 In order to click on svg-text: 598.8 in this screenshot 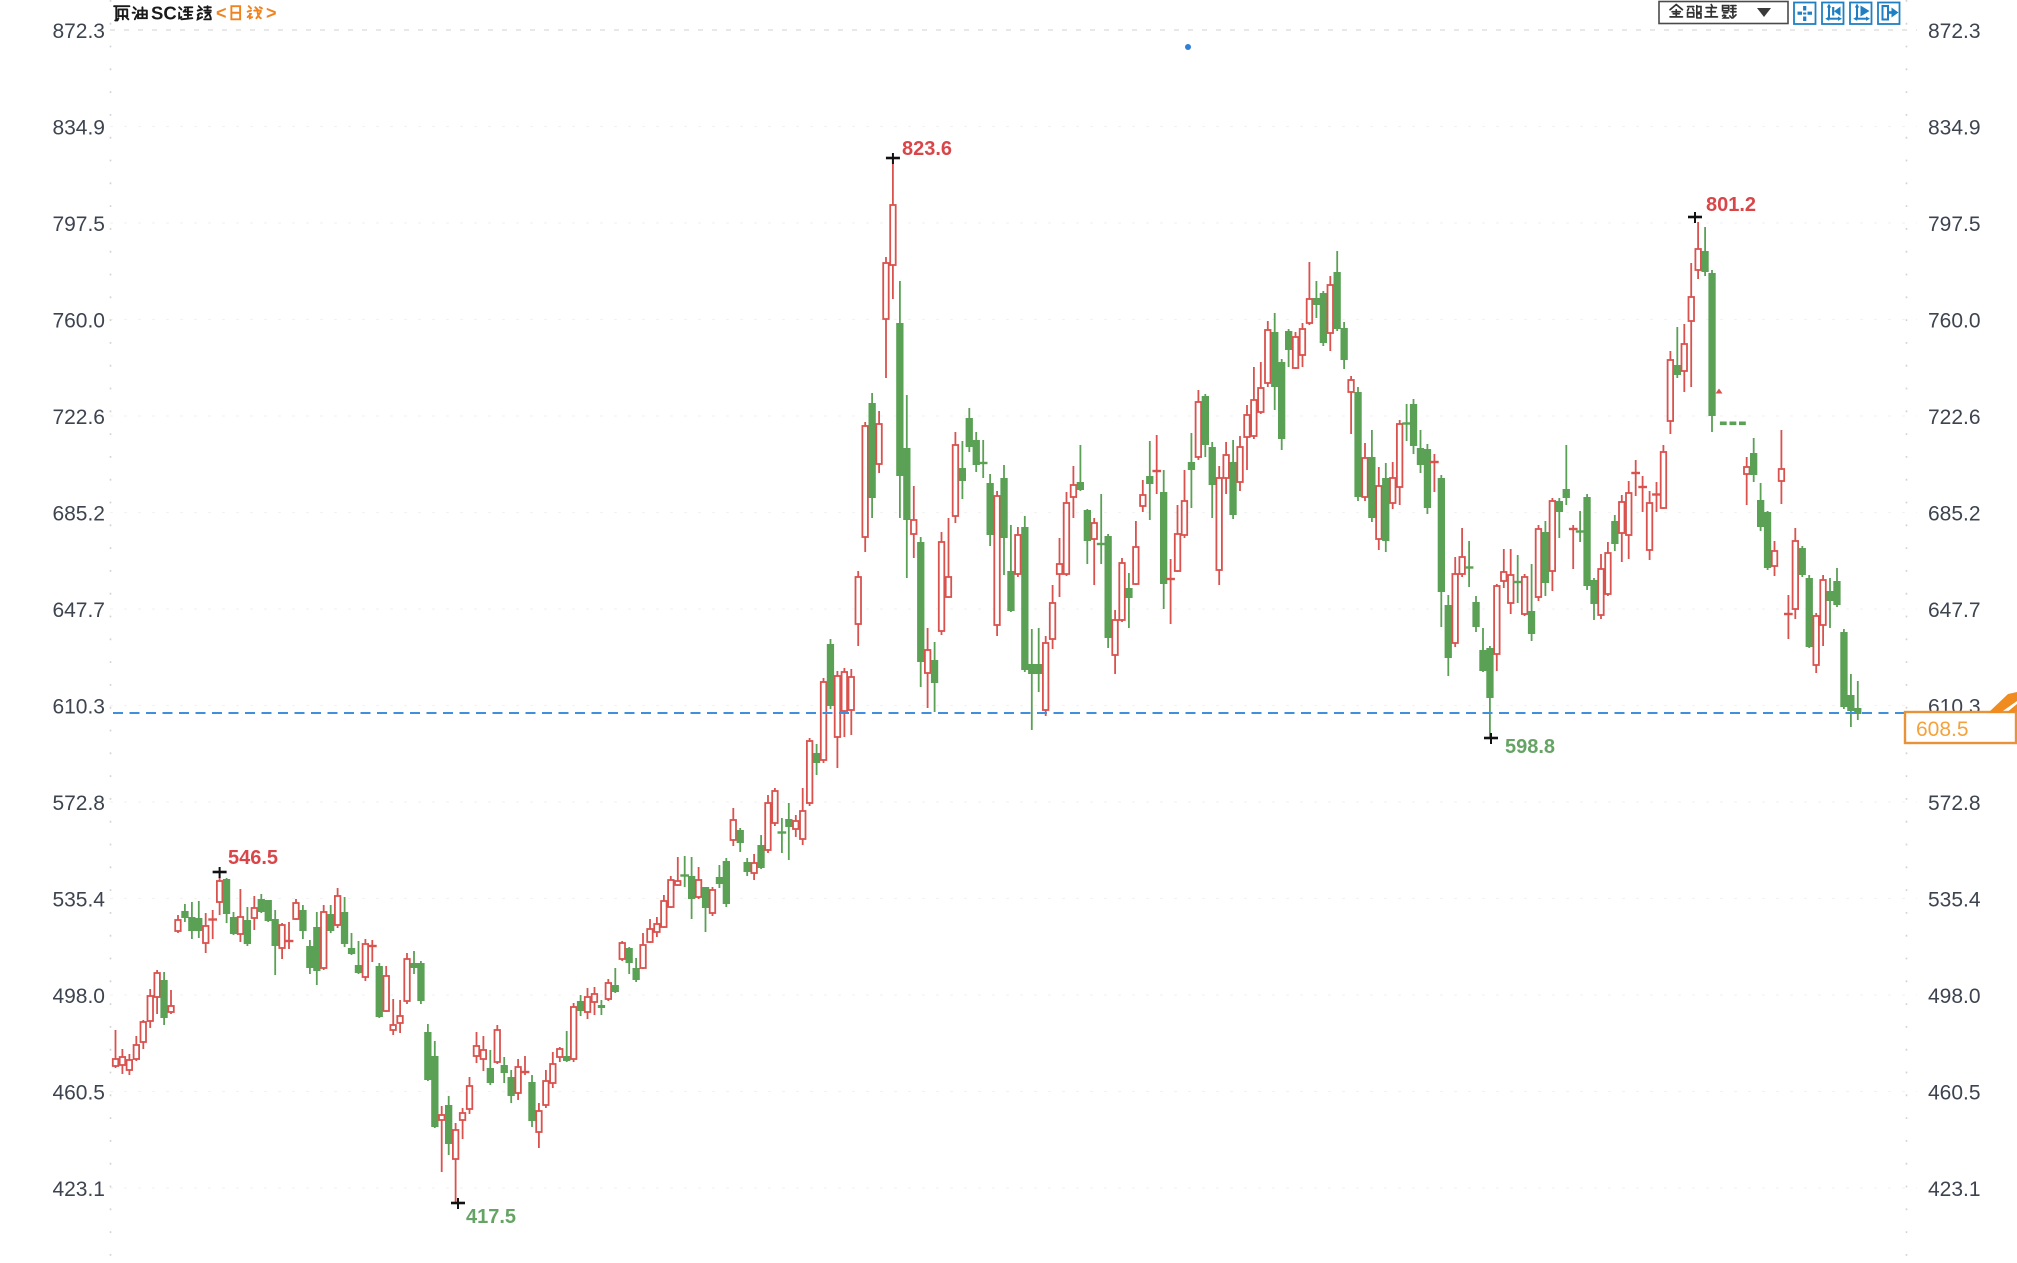, I will do `click(1530, 747)`.